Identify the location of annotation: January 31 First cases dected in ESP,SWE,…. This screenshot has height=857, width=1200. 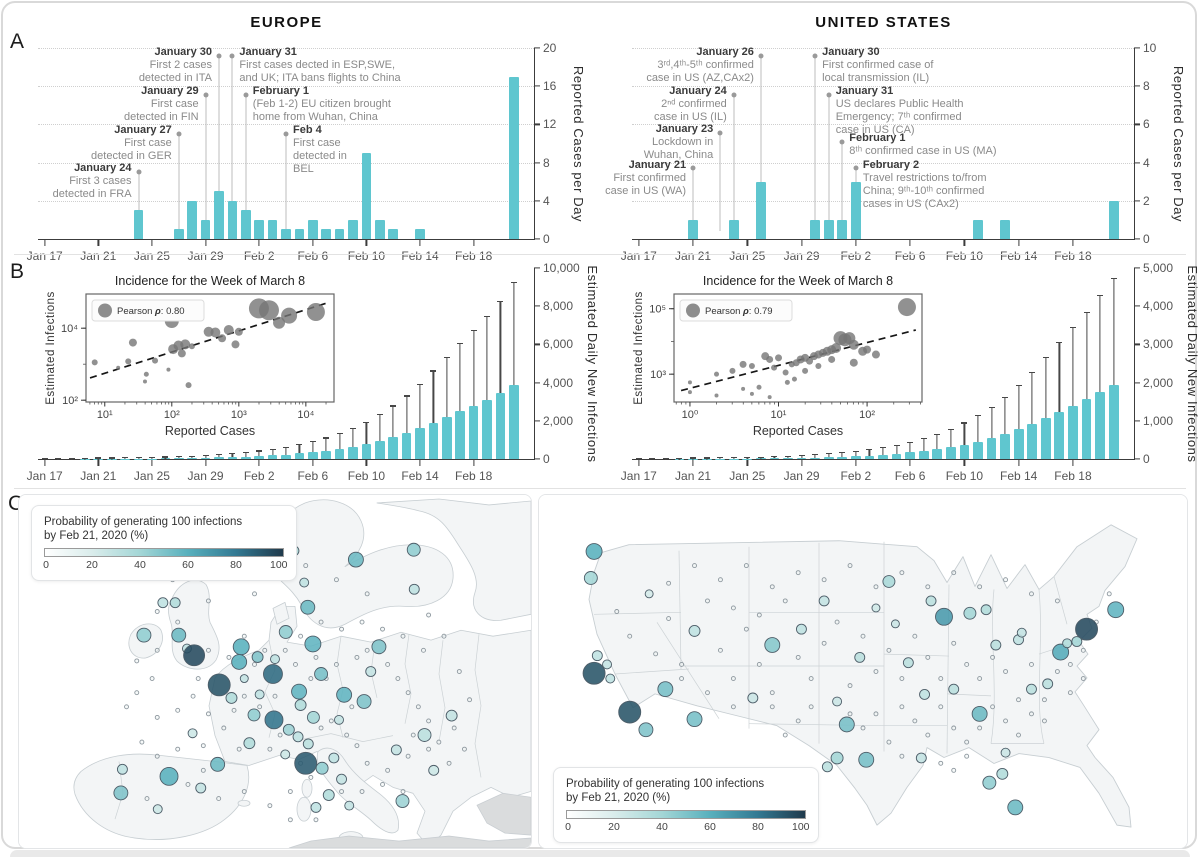
(319, 65).